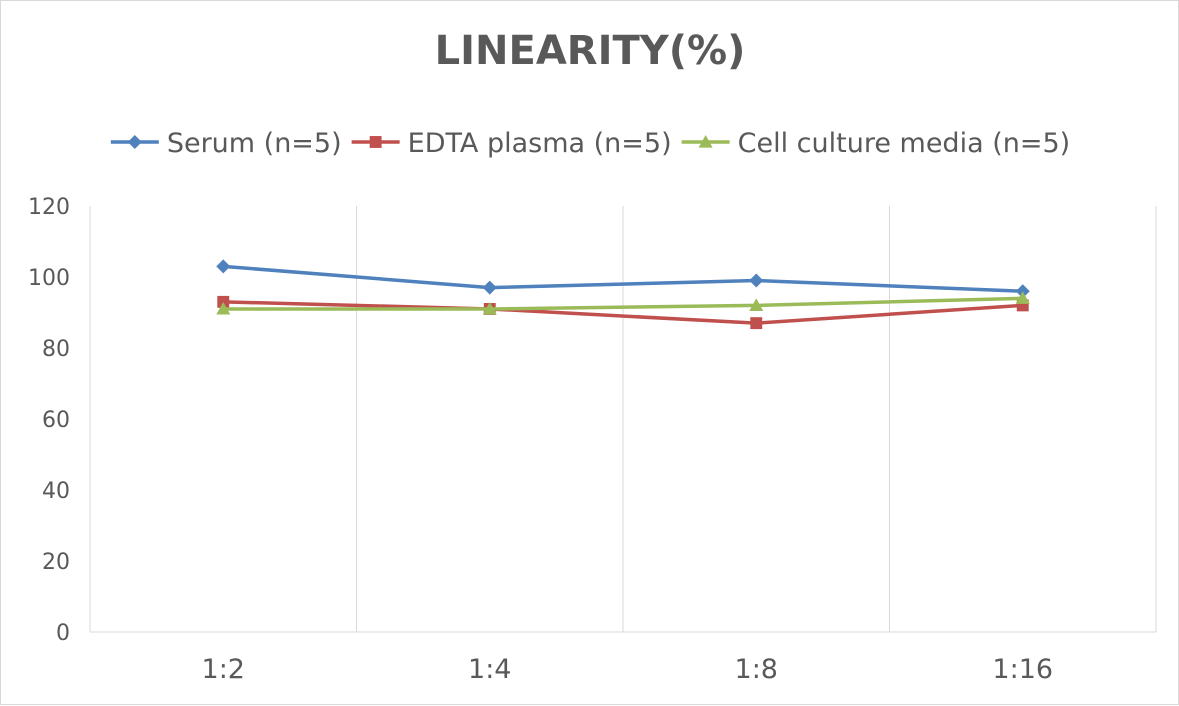  I want to click on legend-item: EDTA plasma (n=5), so click(511, 143).